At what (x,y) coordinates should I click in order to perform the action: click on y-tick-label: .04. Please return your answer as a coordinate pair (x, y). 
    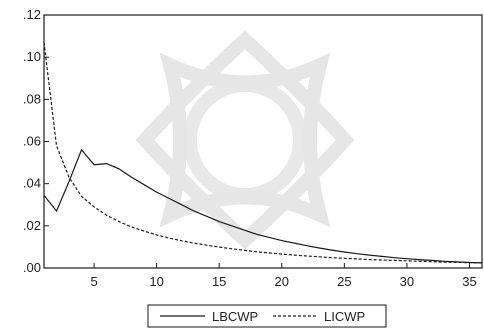
    Looking at the image, I should click on (32, 183).